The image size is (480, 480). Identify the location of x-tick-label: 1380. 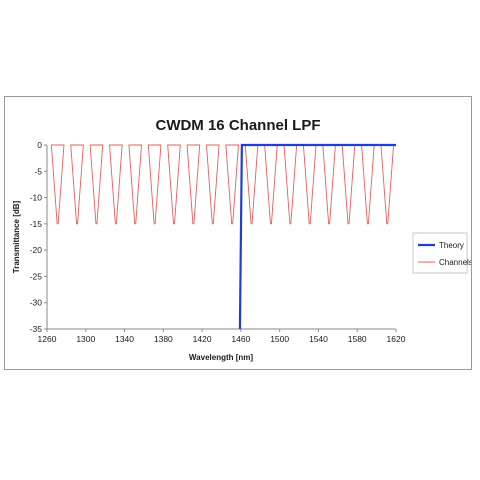
(163, 339).